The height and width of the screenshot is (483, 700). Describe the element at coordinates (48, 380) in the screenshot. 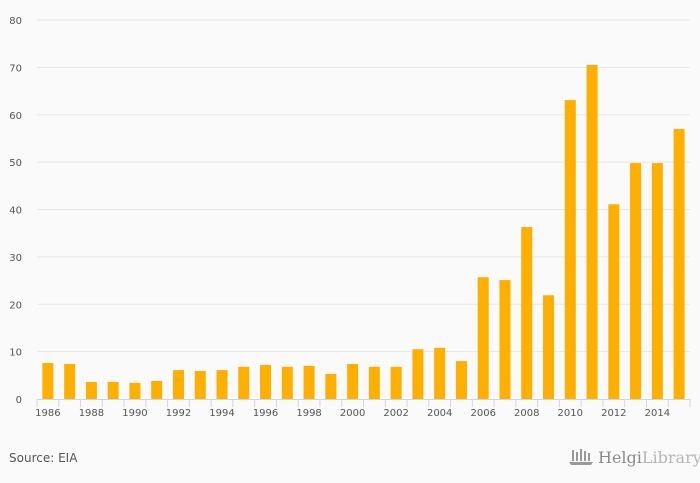

I see `bar-1986` at that location.